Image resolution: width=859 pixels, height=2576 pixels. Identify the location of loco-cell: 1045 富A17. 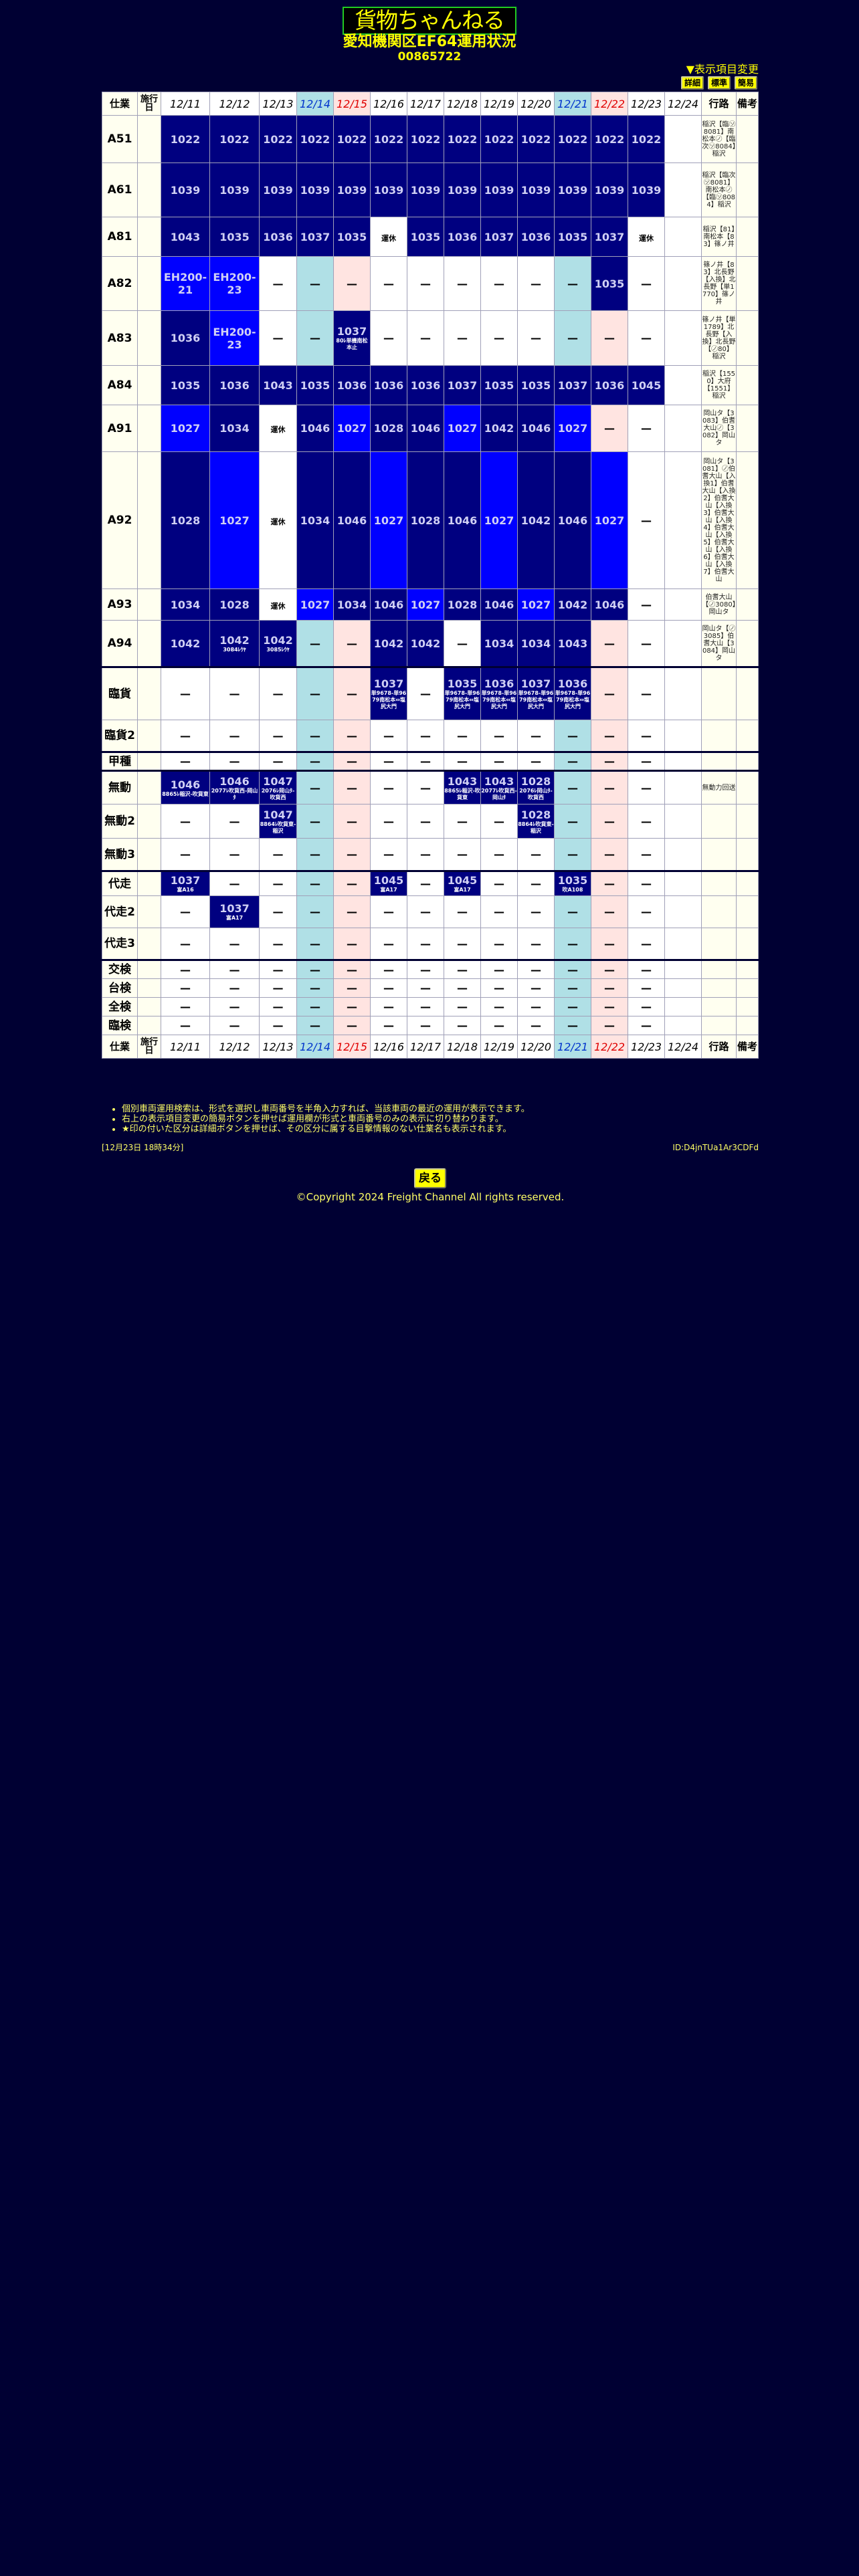
(389, 883).